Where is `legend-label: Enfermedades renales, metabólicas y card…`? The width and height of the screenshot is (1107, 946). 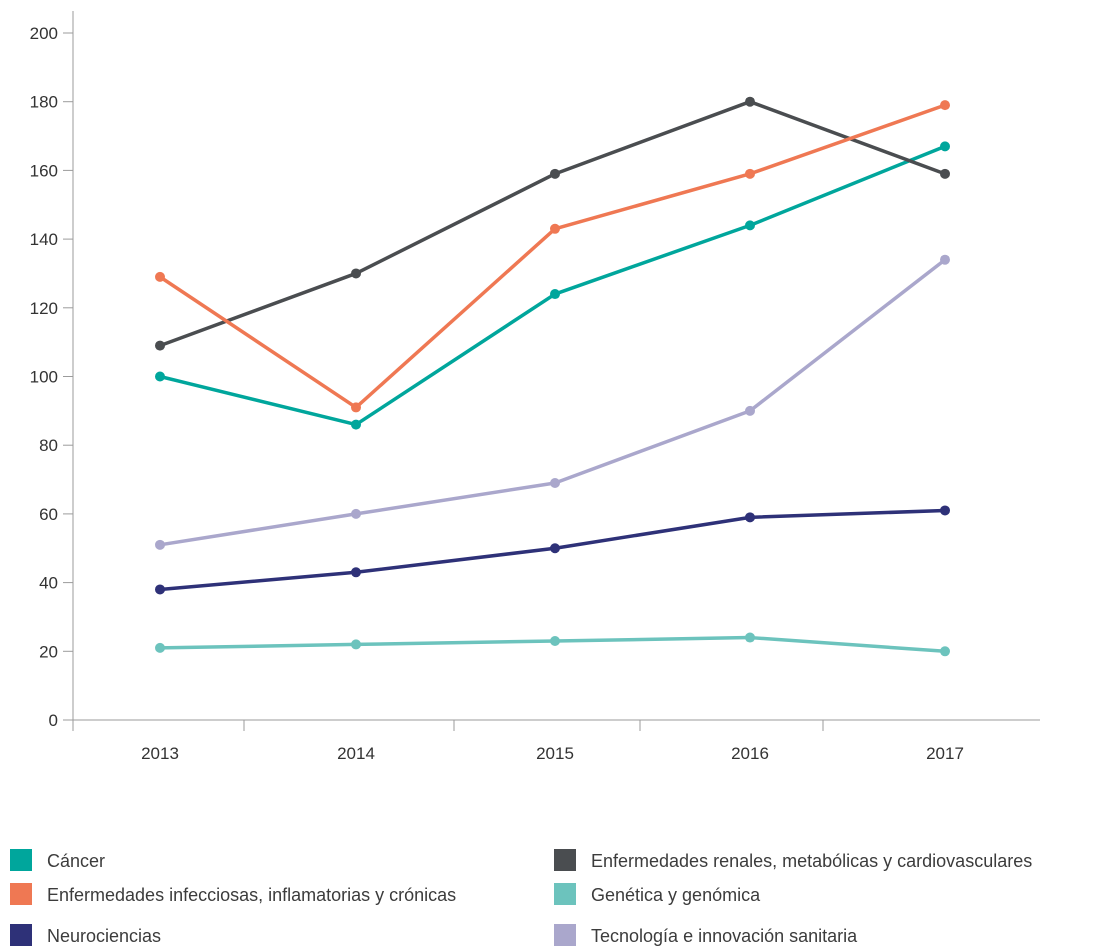 legend-label: Enfermedades renales, metabólicas y card… is located at coordinates (811, 861).